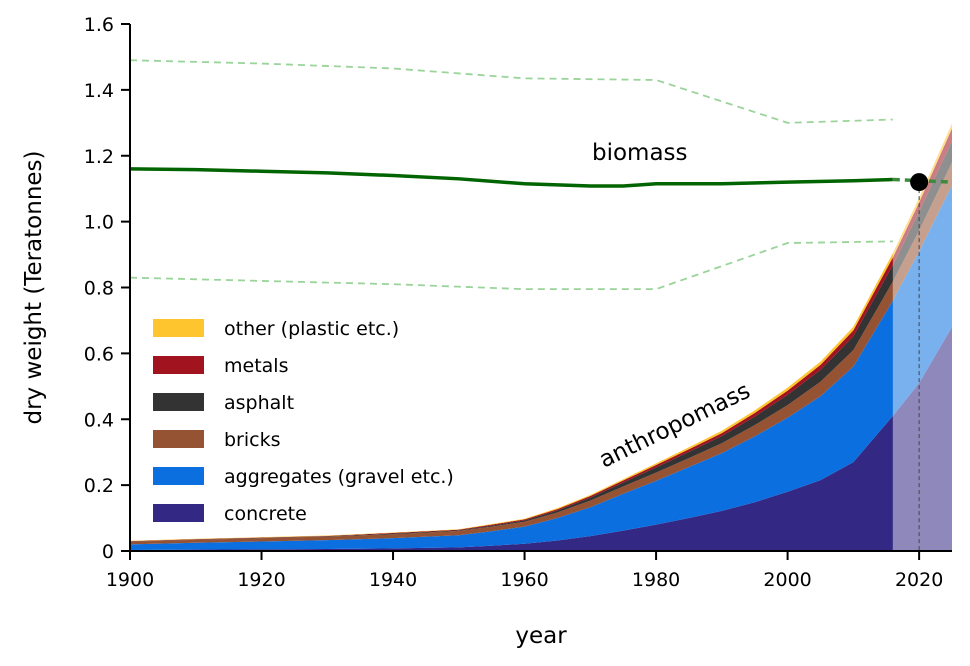 This screenshot has width=970, height=666. I want to click on legend-swatch-bricks, so click(178, 439).